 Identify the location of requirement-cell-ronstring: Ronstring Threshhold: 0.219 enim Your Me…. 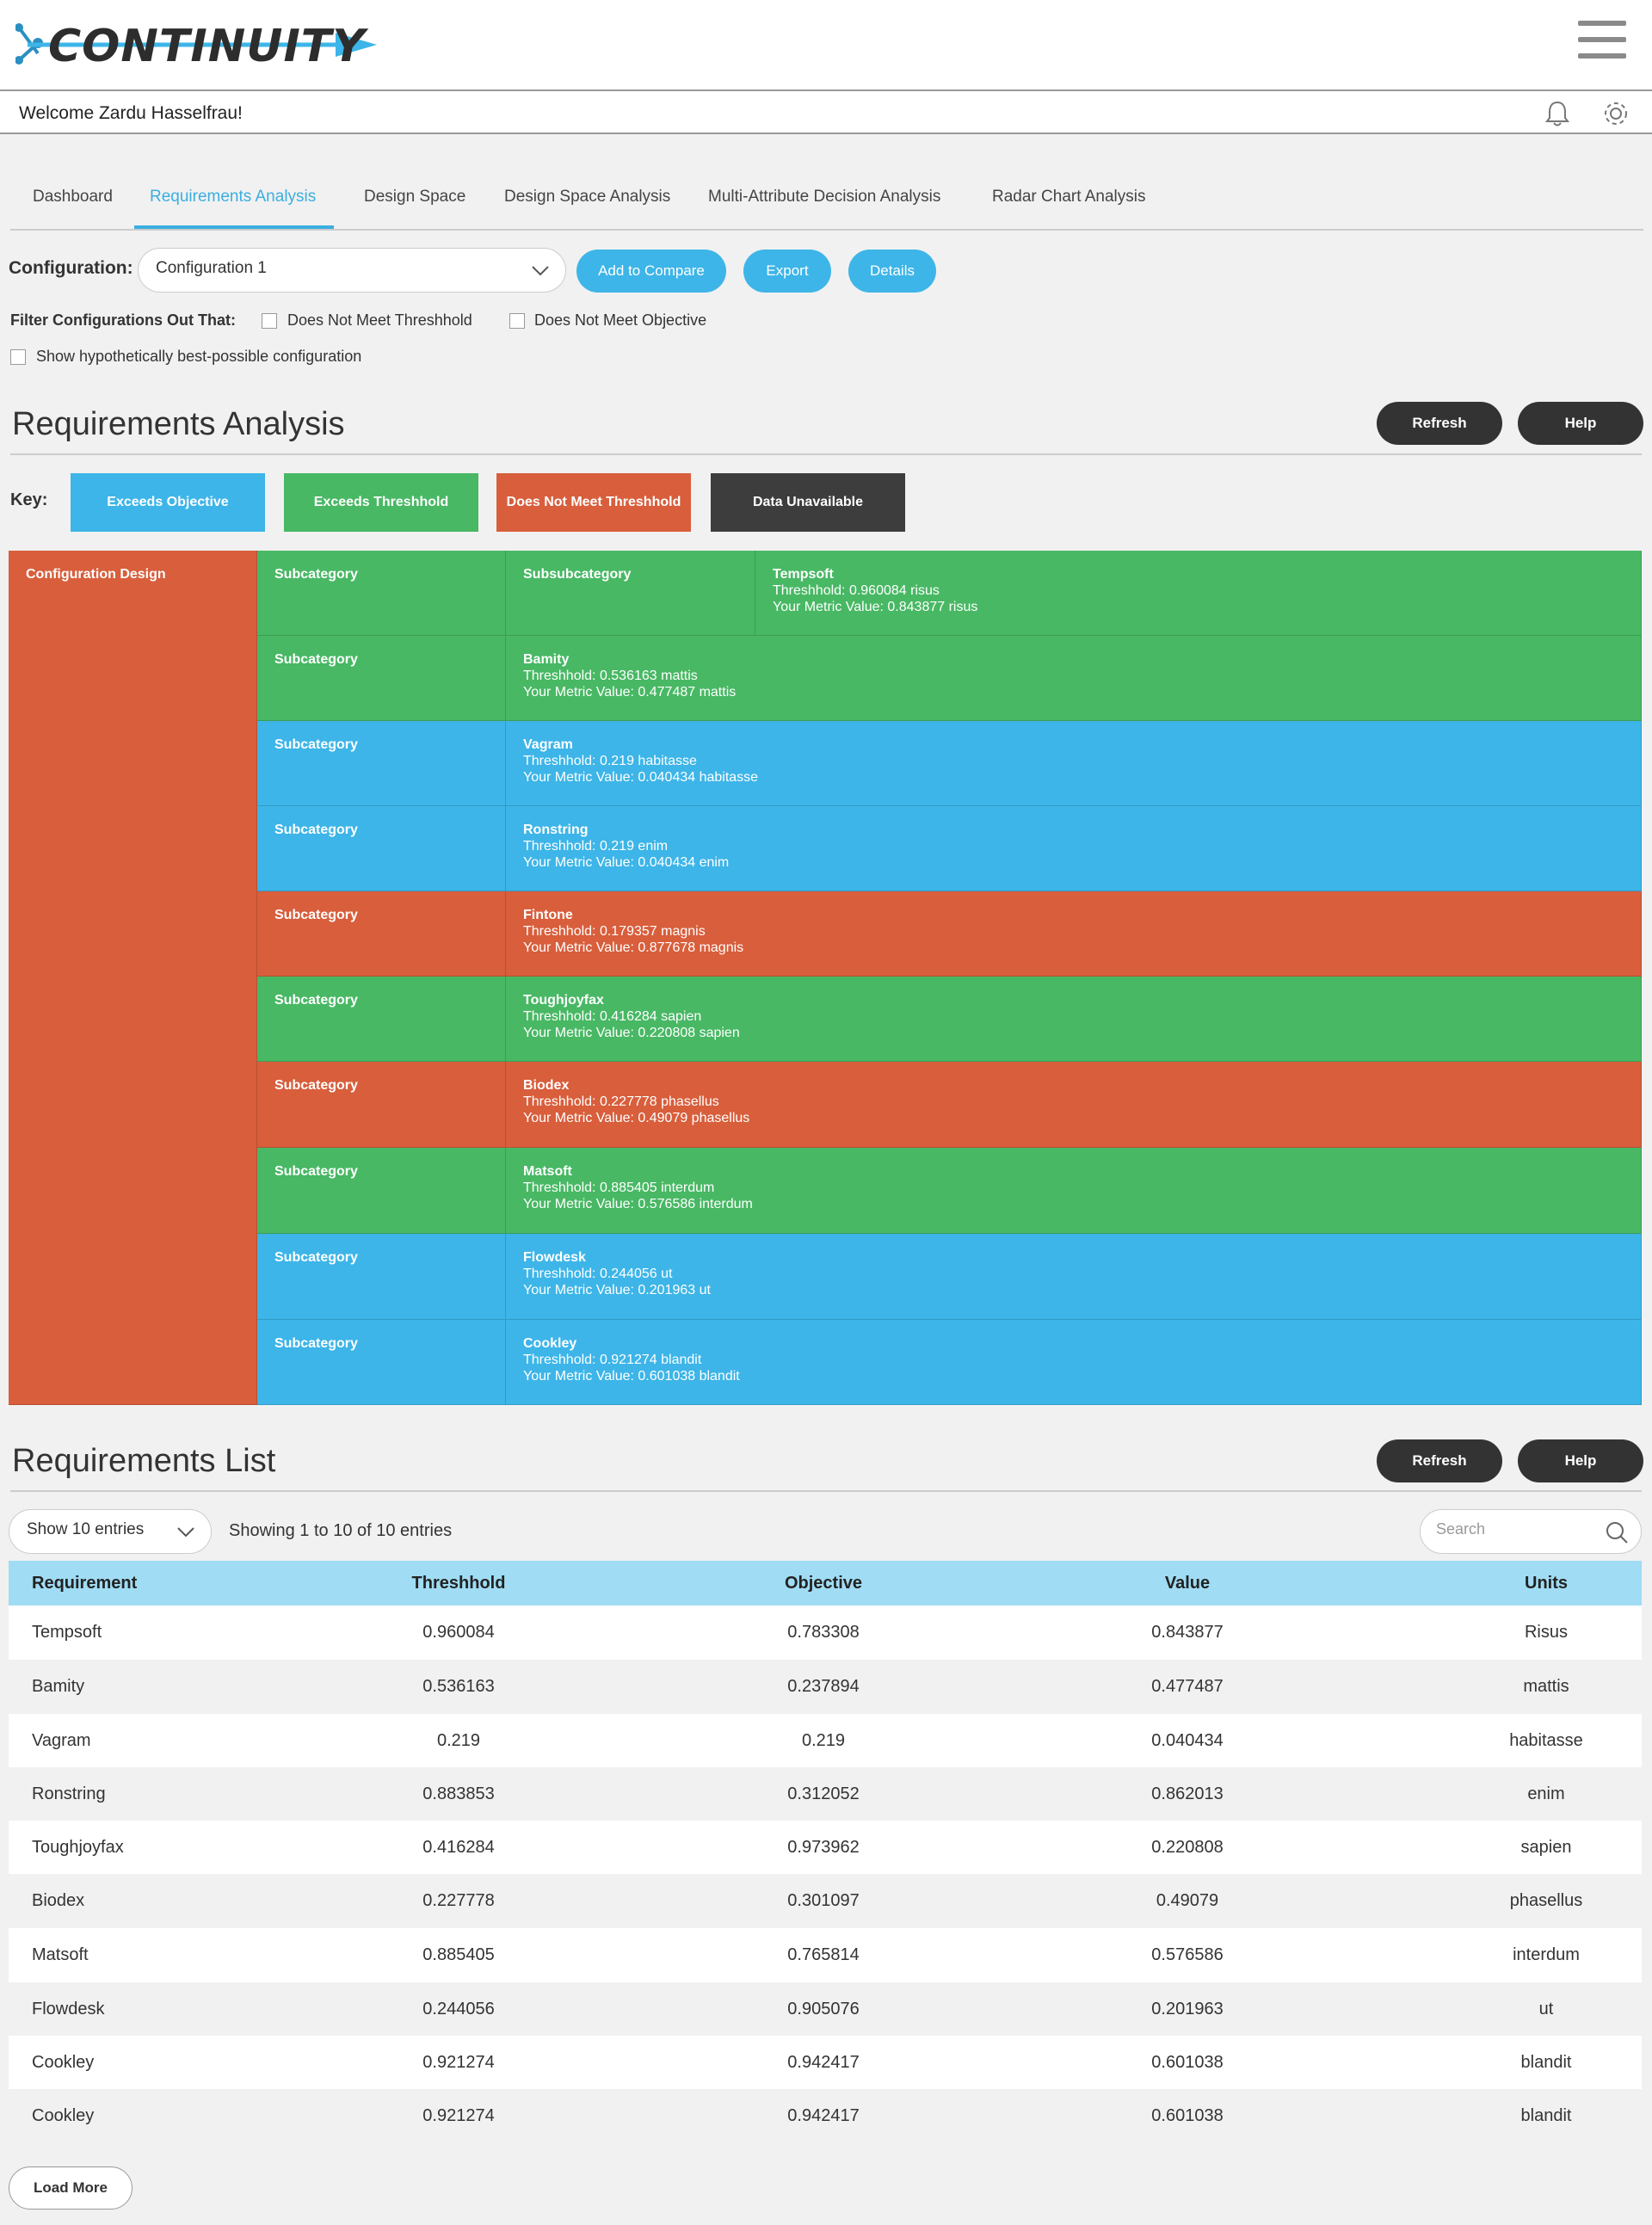
(1074, 848).